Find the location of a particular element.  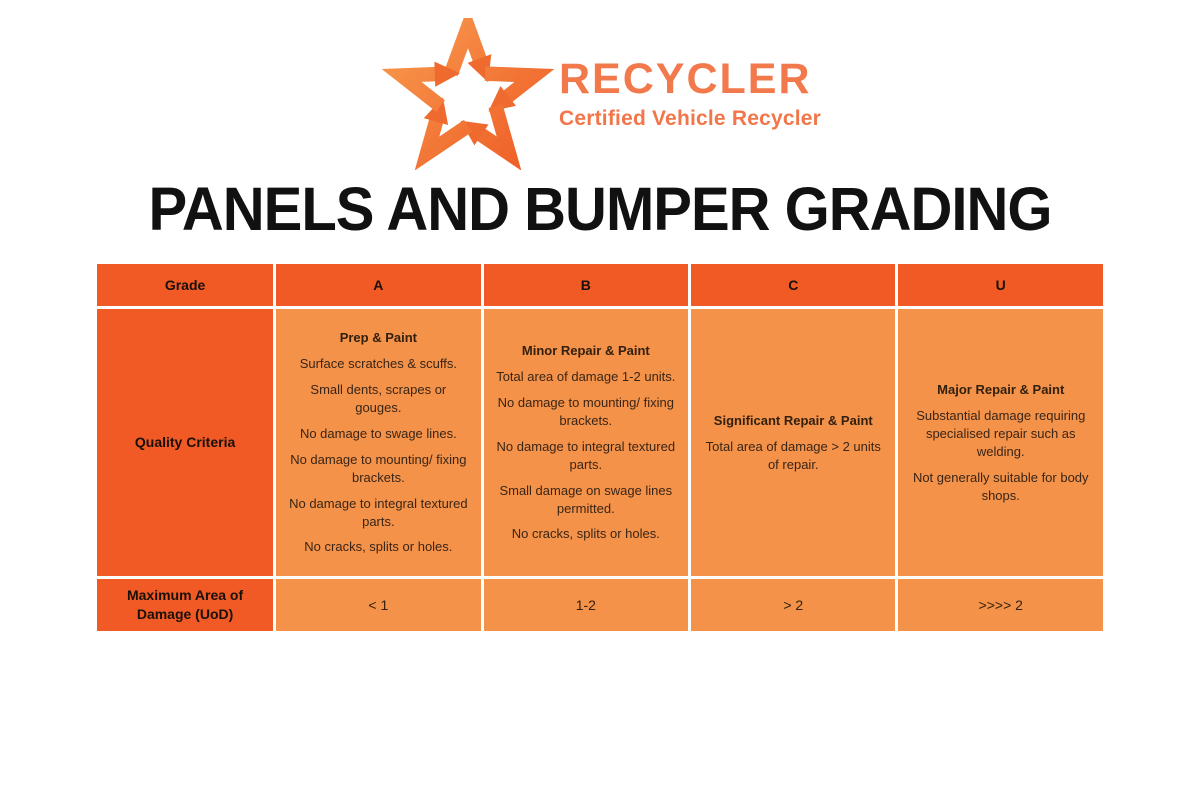

page-title: PANELS AND BUMPER GRADING is located at coordinates (600, 209).